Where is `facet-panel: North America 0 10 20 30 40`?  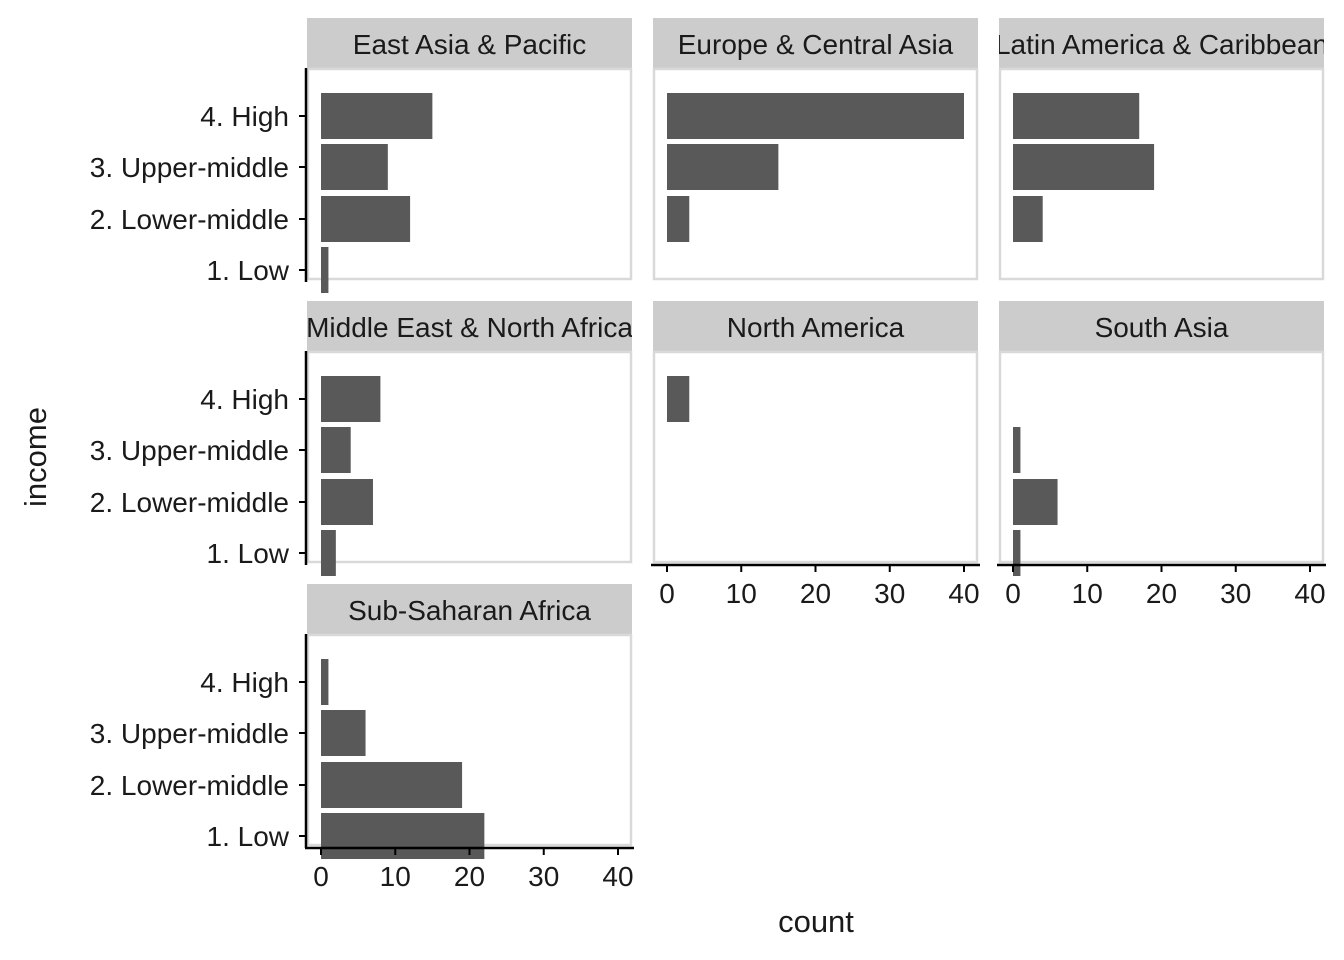 facet-panel: North America 0 10 20 30 40 is located at coordinates (815, 455).